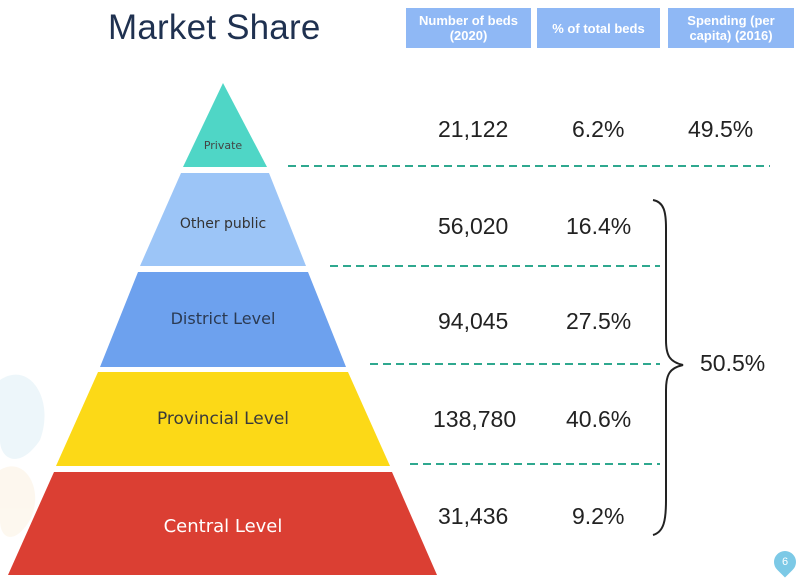 The width and height of the screenshot is (800, 579). I want to click on spending-public-total: 50.5%, so click(733, 363).